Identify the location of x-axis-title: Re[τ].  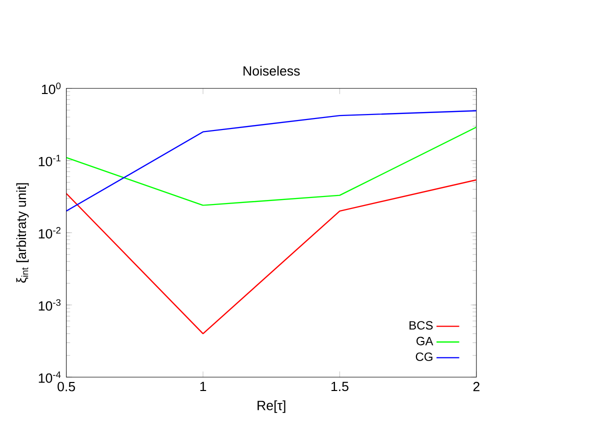
(272, 406).